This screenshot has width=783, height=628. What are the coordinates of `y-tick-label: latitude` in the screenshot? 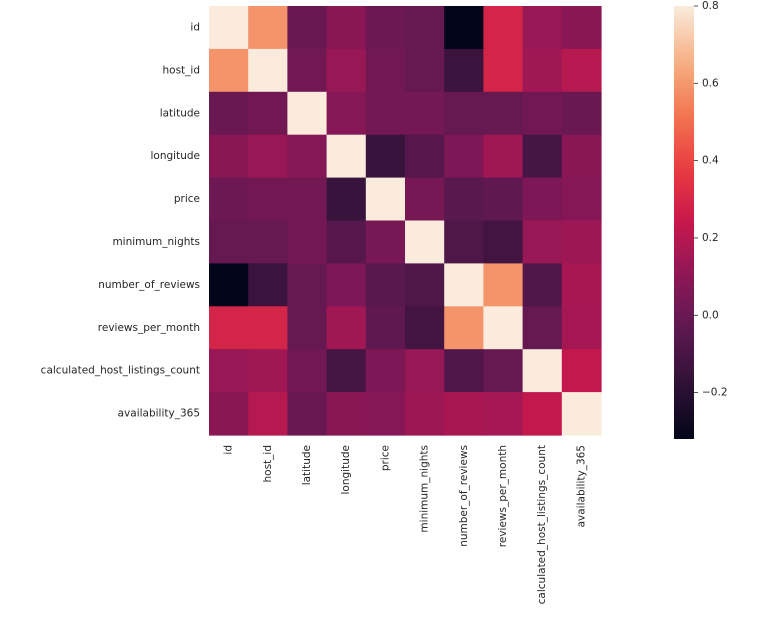 It's located at (180, 113).